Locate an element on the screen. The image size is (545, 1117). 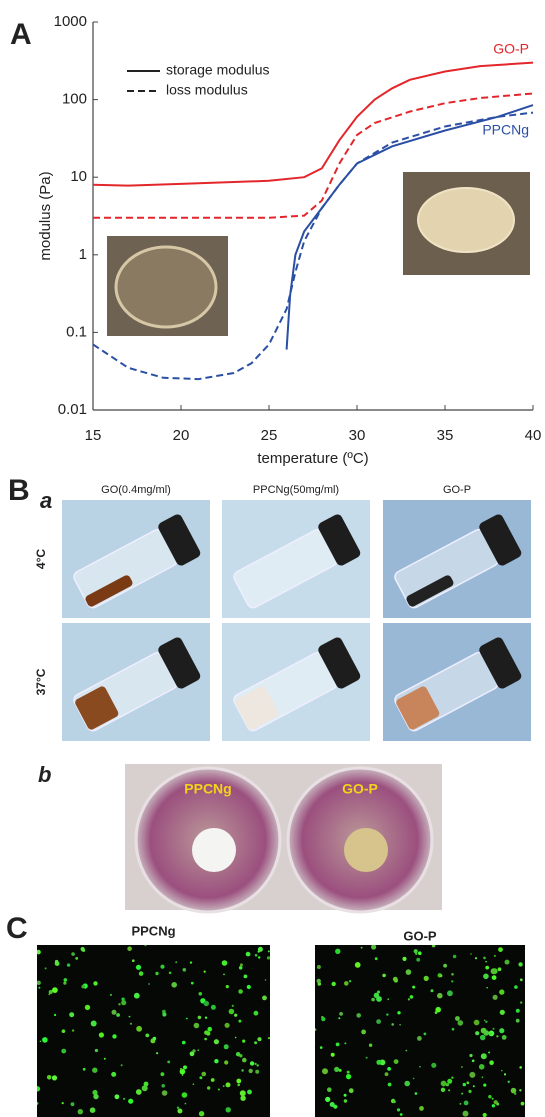
gel-sample is located at coordinates (214, 850).